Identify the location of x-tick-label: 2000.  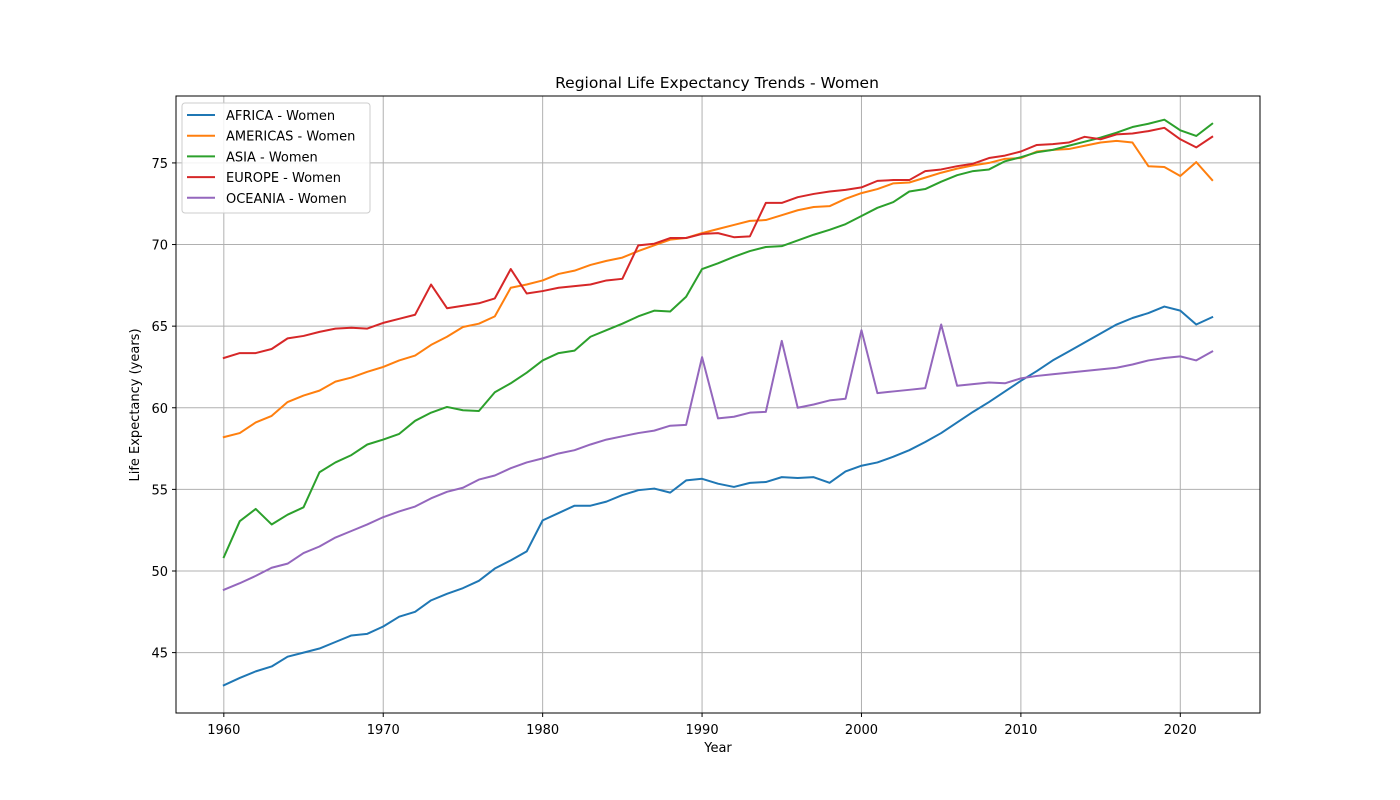
(861, 730).